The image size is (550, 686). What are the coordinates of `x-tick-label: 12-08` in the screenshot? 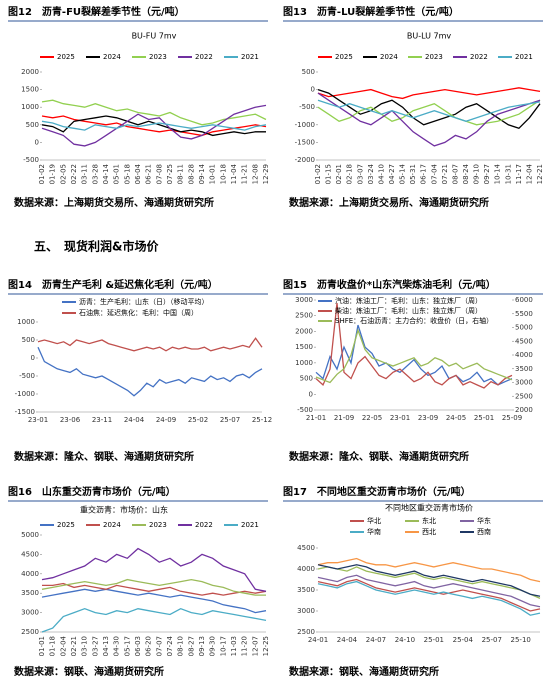 It's located at (255, 174).